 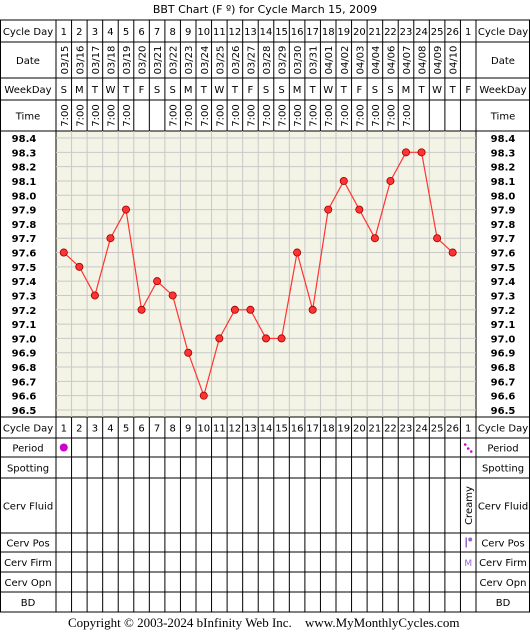 What do you see at coordinates (503, 397) in the screenshot?
I see `temp-tick-label-right: 96.6` at bounding box center [503, 397].